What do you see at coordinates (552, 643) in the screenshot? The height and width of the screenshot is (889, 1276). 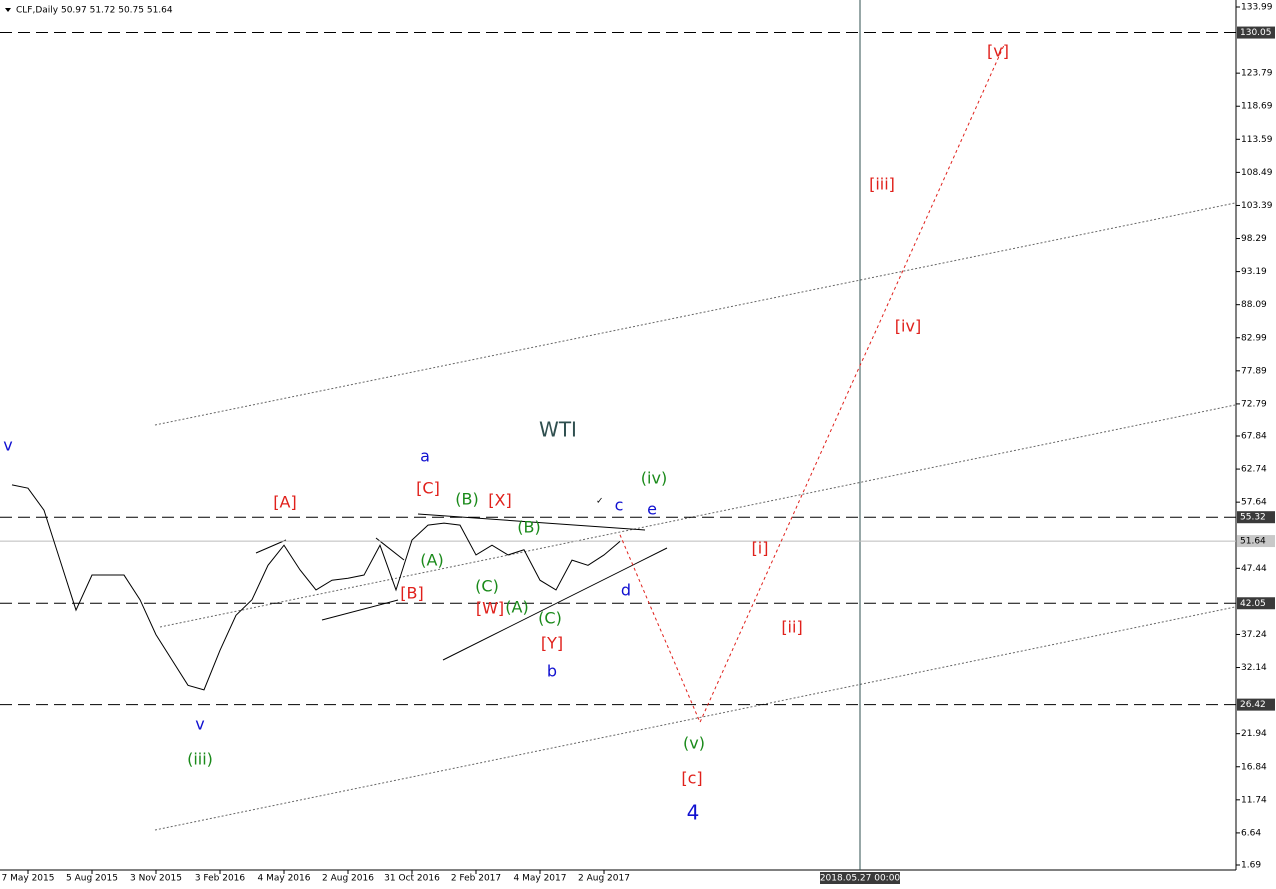 I see `wave-label: [Y]` at bounding box center [552, 643].